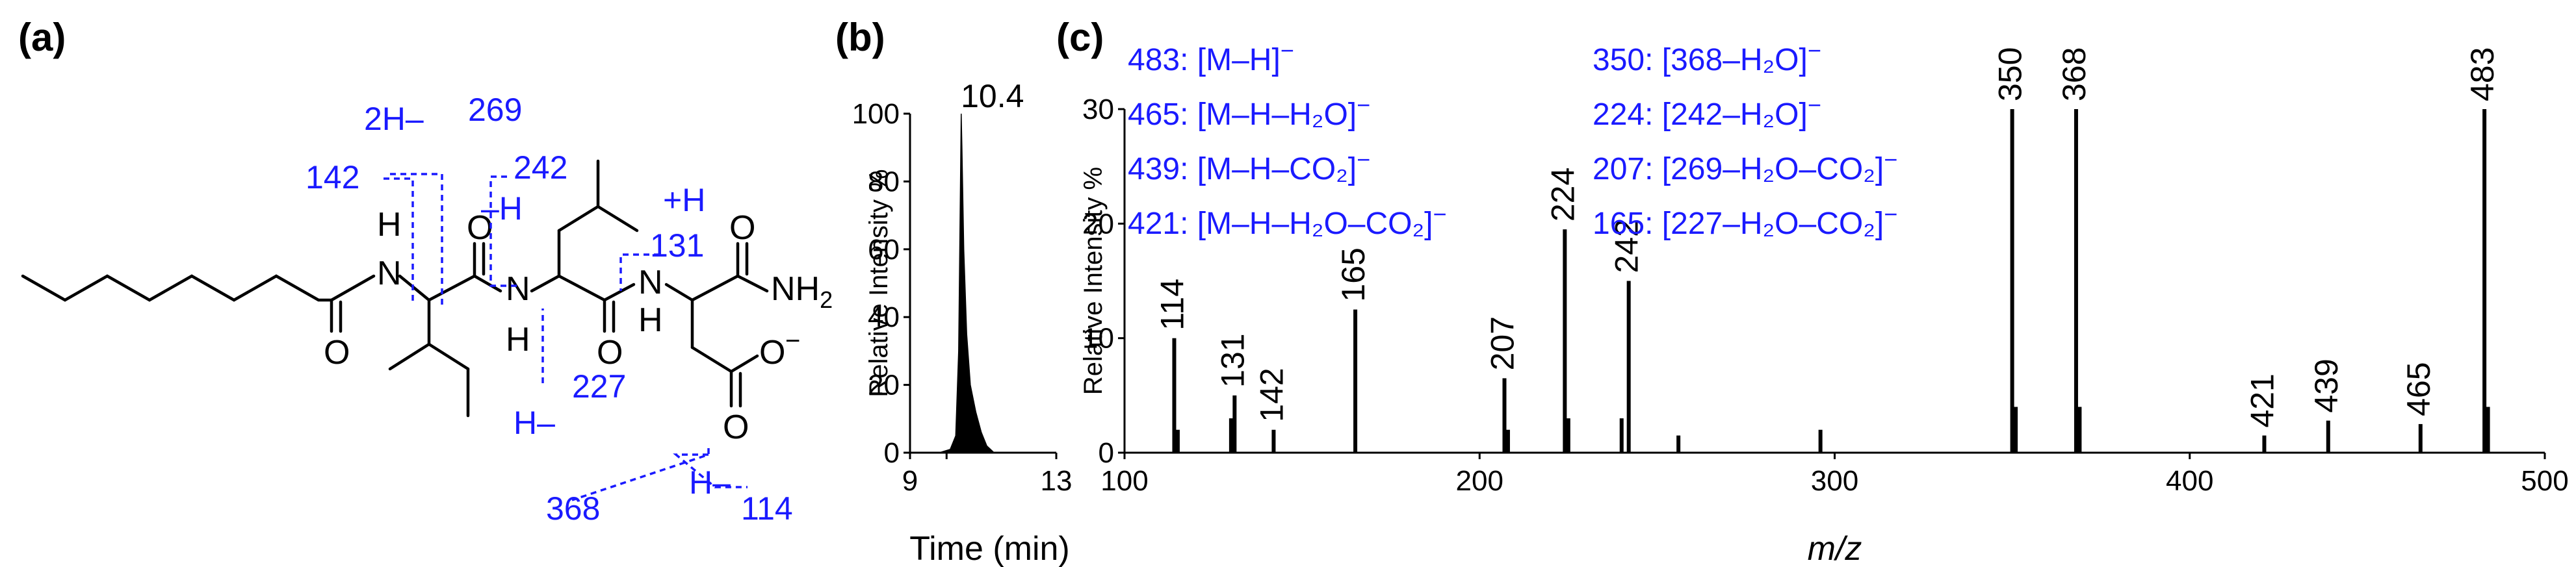 Image resolution: width=2576 pixels, height=567 pixels. Describe the element at coordinates (617, 219) in the screenshot. I see `bond-cg2-cd2` at that location.